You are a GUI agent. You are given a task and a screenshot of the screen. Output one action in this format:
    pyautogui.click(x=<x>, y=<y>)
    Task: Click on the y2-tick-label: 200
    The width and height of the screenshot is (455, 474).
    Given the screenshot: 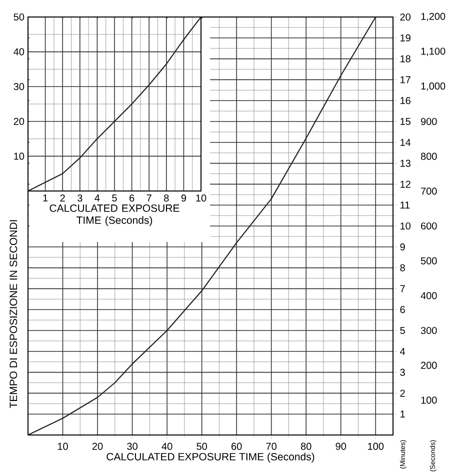 What is the action you would take?
    pyautogui.click(x=429, y=365)
    